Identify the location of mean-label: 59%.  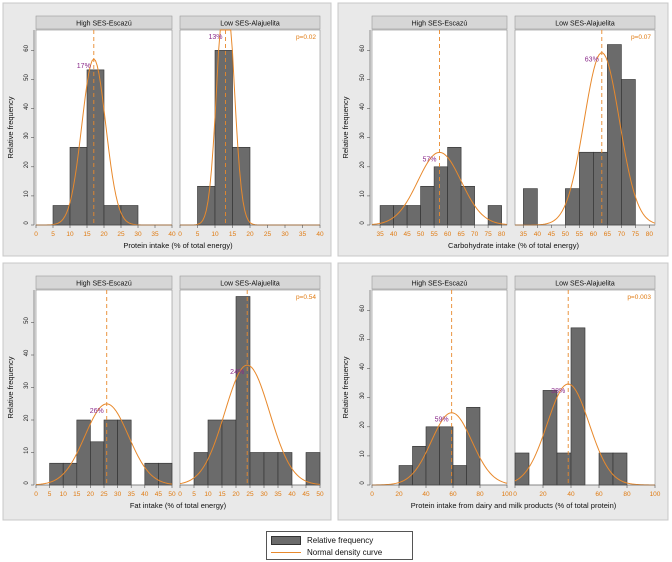
(442, 420).